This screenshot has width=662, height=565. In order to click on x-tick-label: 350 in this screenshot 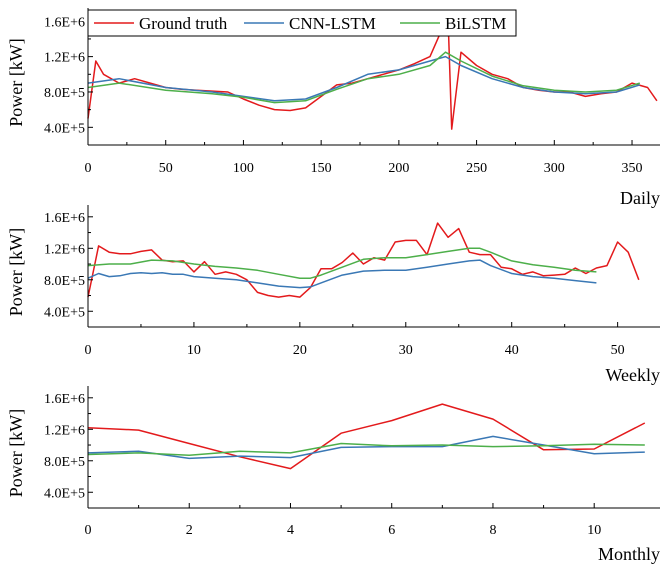, I will do `click(632, 168)`.